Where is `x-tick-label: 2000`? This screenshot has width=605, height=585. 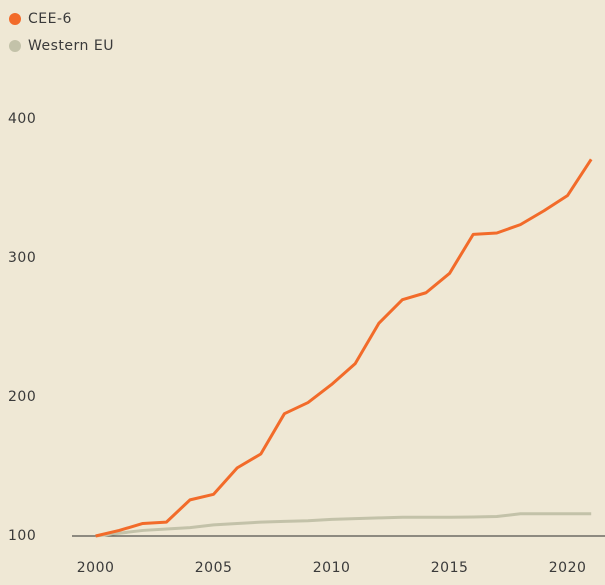
x-tick-label: 2000 is located at coordinates (96, 568).